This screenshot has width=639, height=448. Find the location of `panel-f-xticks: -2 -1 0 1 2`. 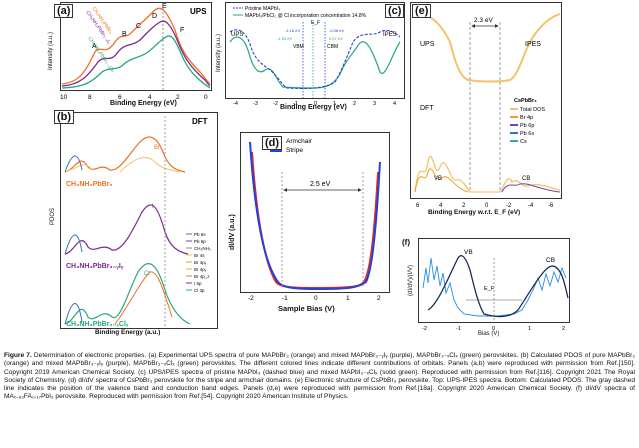

panel-f-xticks: -2 -1 0 1 2 is located at coordinates (493, 329).